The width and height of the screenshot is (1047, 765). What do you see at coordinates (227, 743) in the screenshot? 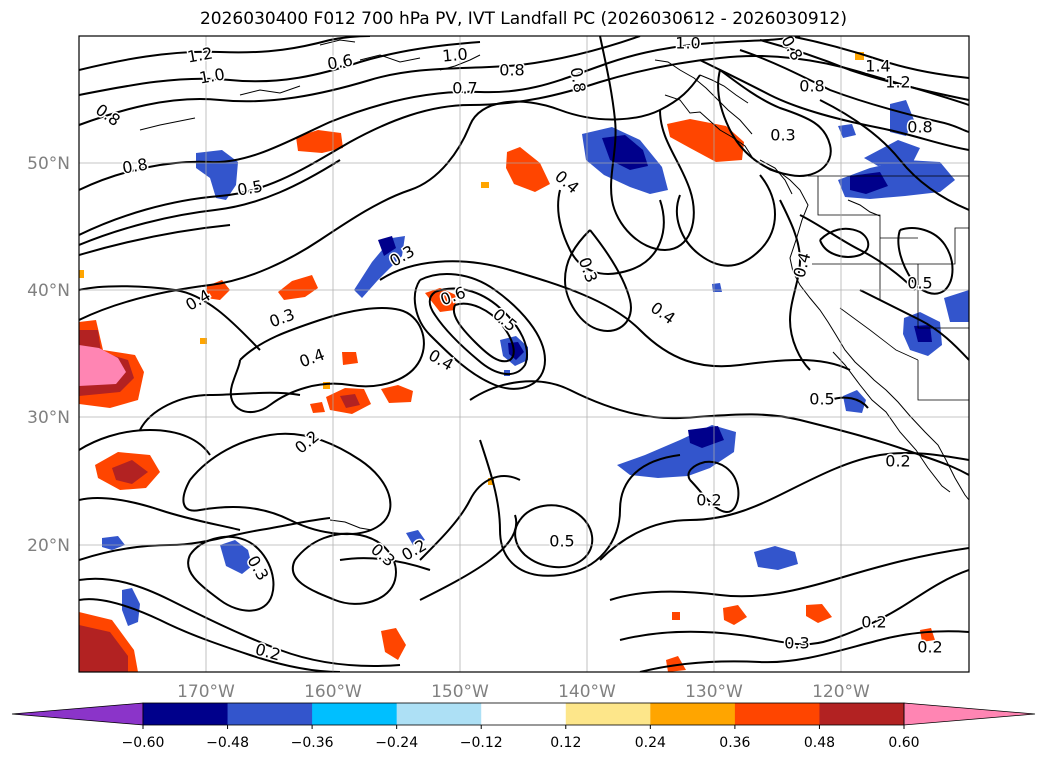
I see `colorbar-tick-label: −0.48` at bounding box center [227, 743].